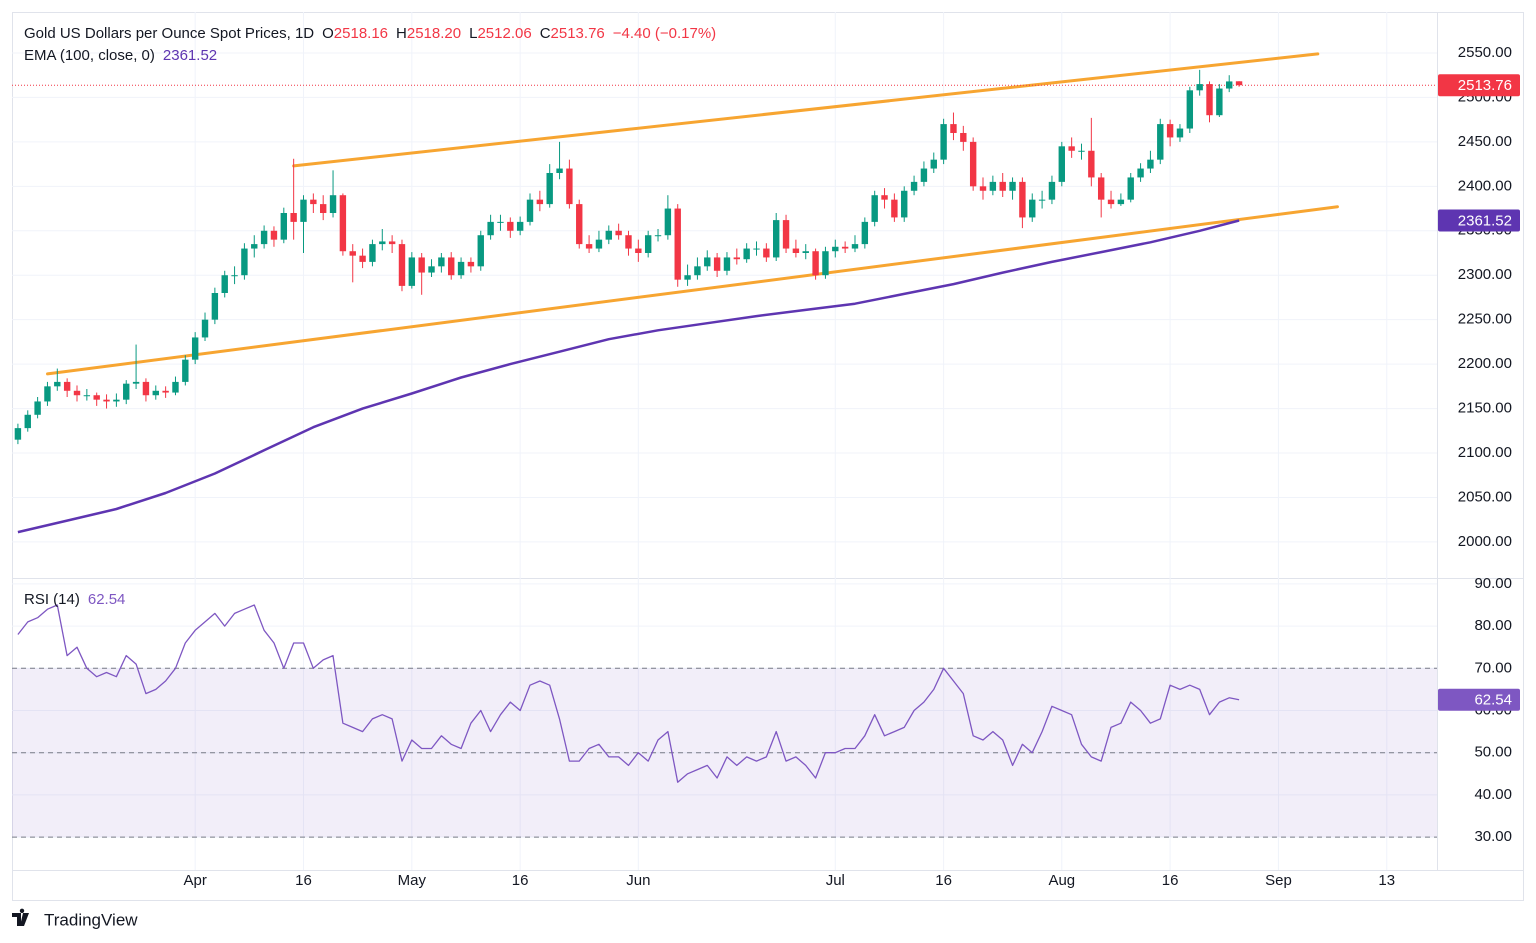  What do you see at coordinates (107, 599) in the screenshot?
I see `rsi-value: 62.54` at bounding box center [107, 599].